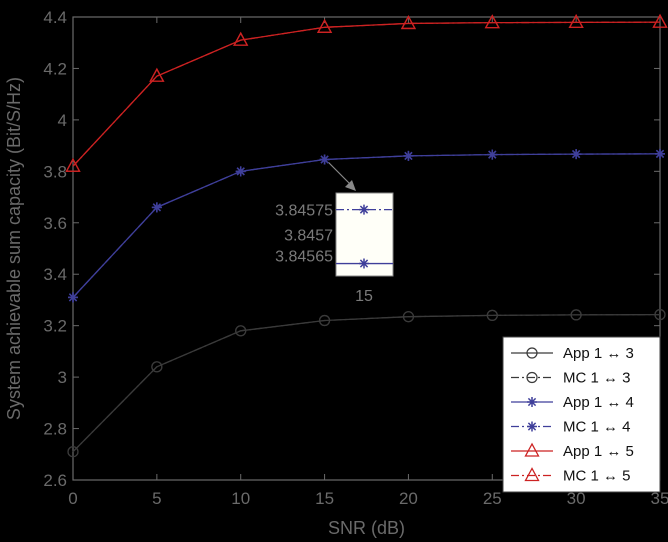 The width and height of the screenshot is (668, 542). What do you see at coordinates (304, 256) in the screenshot?
I see `inset-y-tick-label: 3.84565` at bounding box center [304, 256].